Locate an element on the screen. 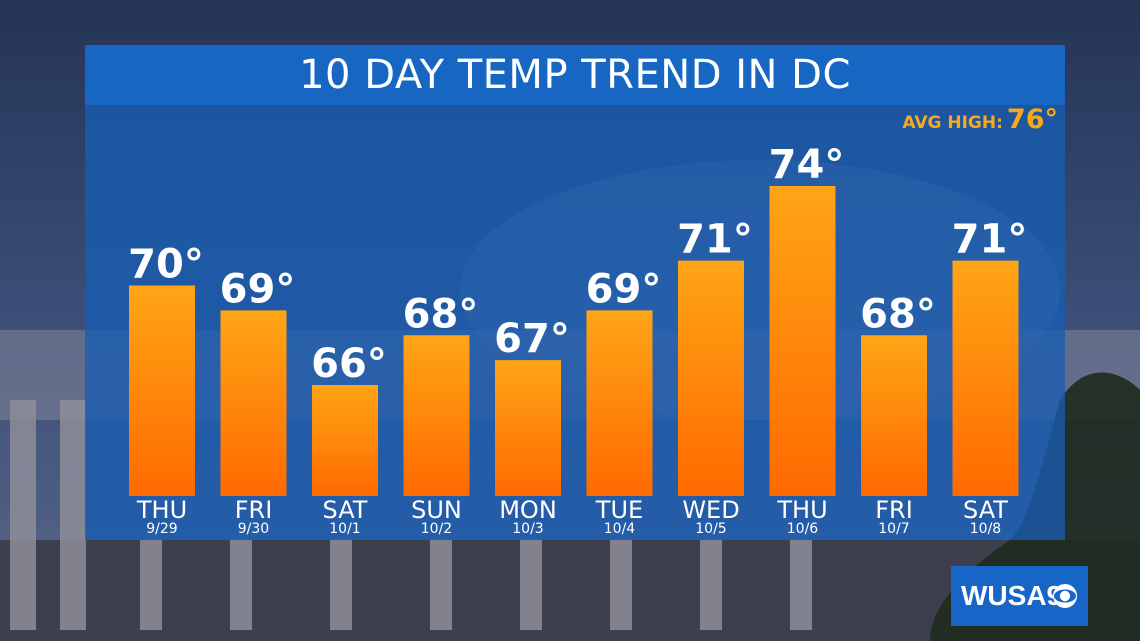 Image resolution: width=1140 pixels, height=641 pixels. date-label: 9/29 is located at coordinates (161, 529).